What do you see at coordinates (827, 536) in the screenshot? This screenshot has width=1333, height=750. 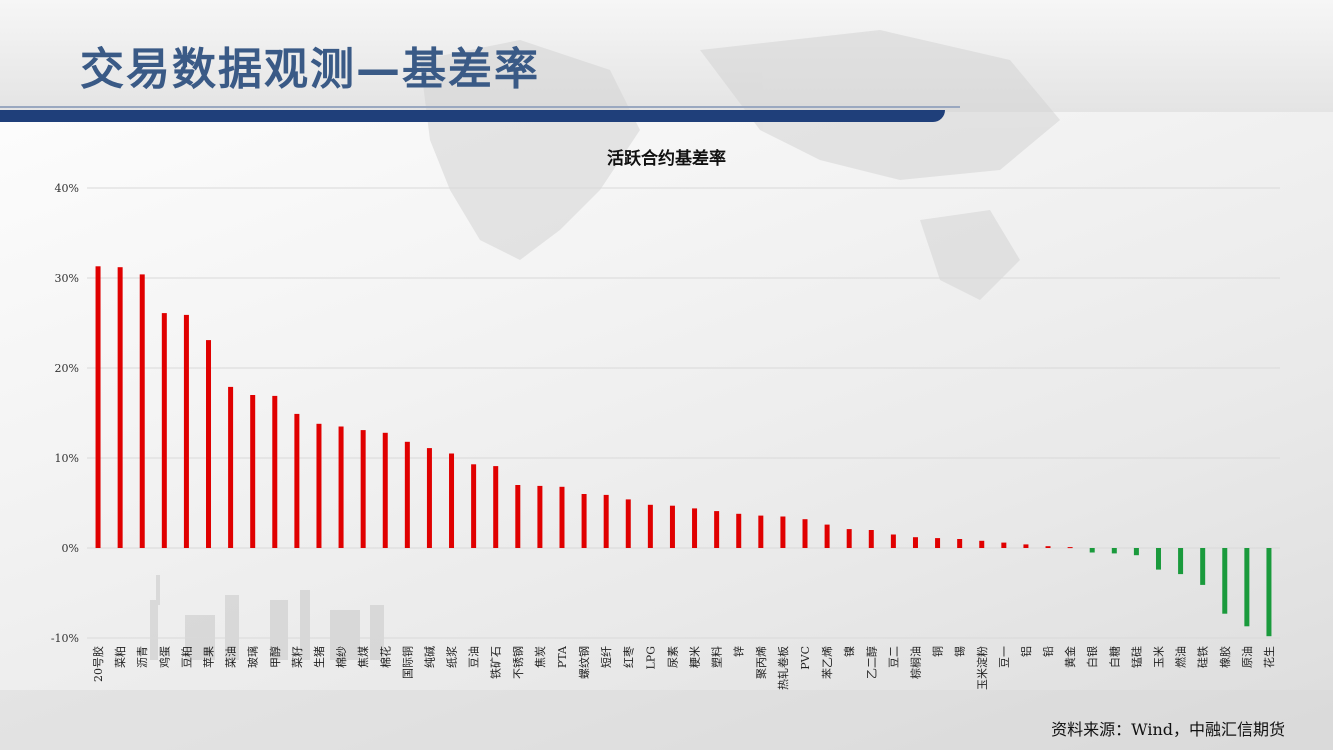 I see `bar-苯乙烯` at bounding box center [827, 536].